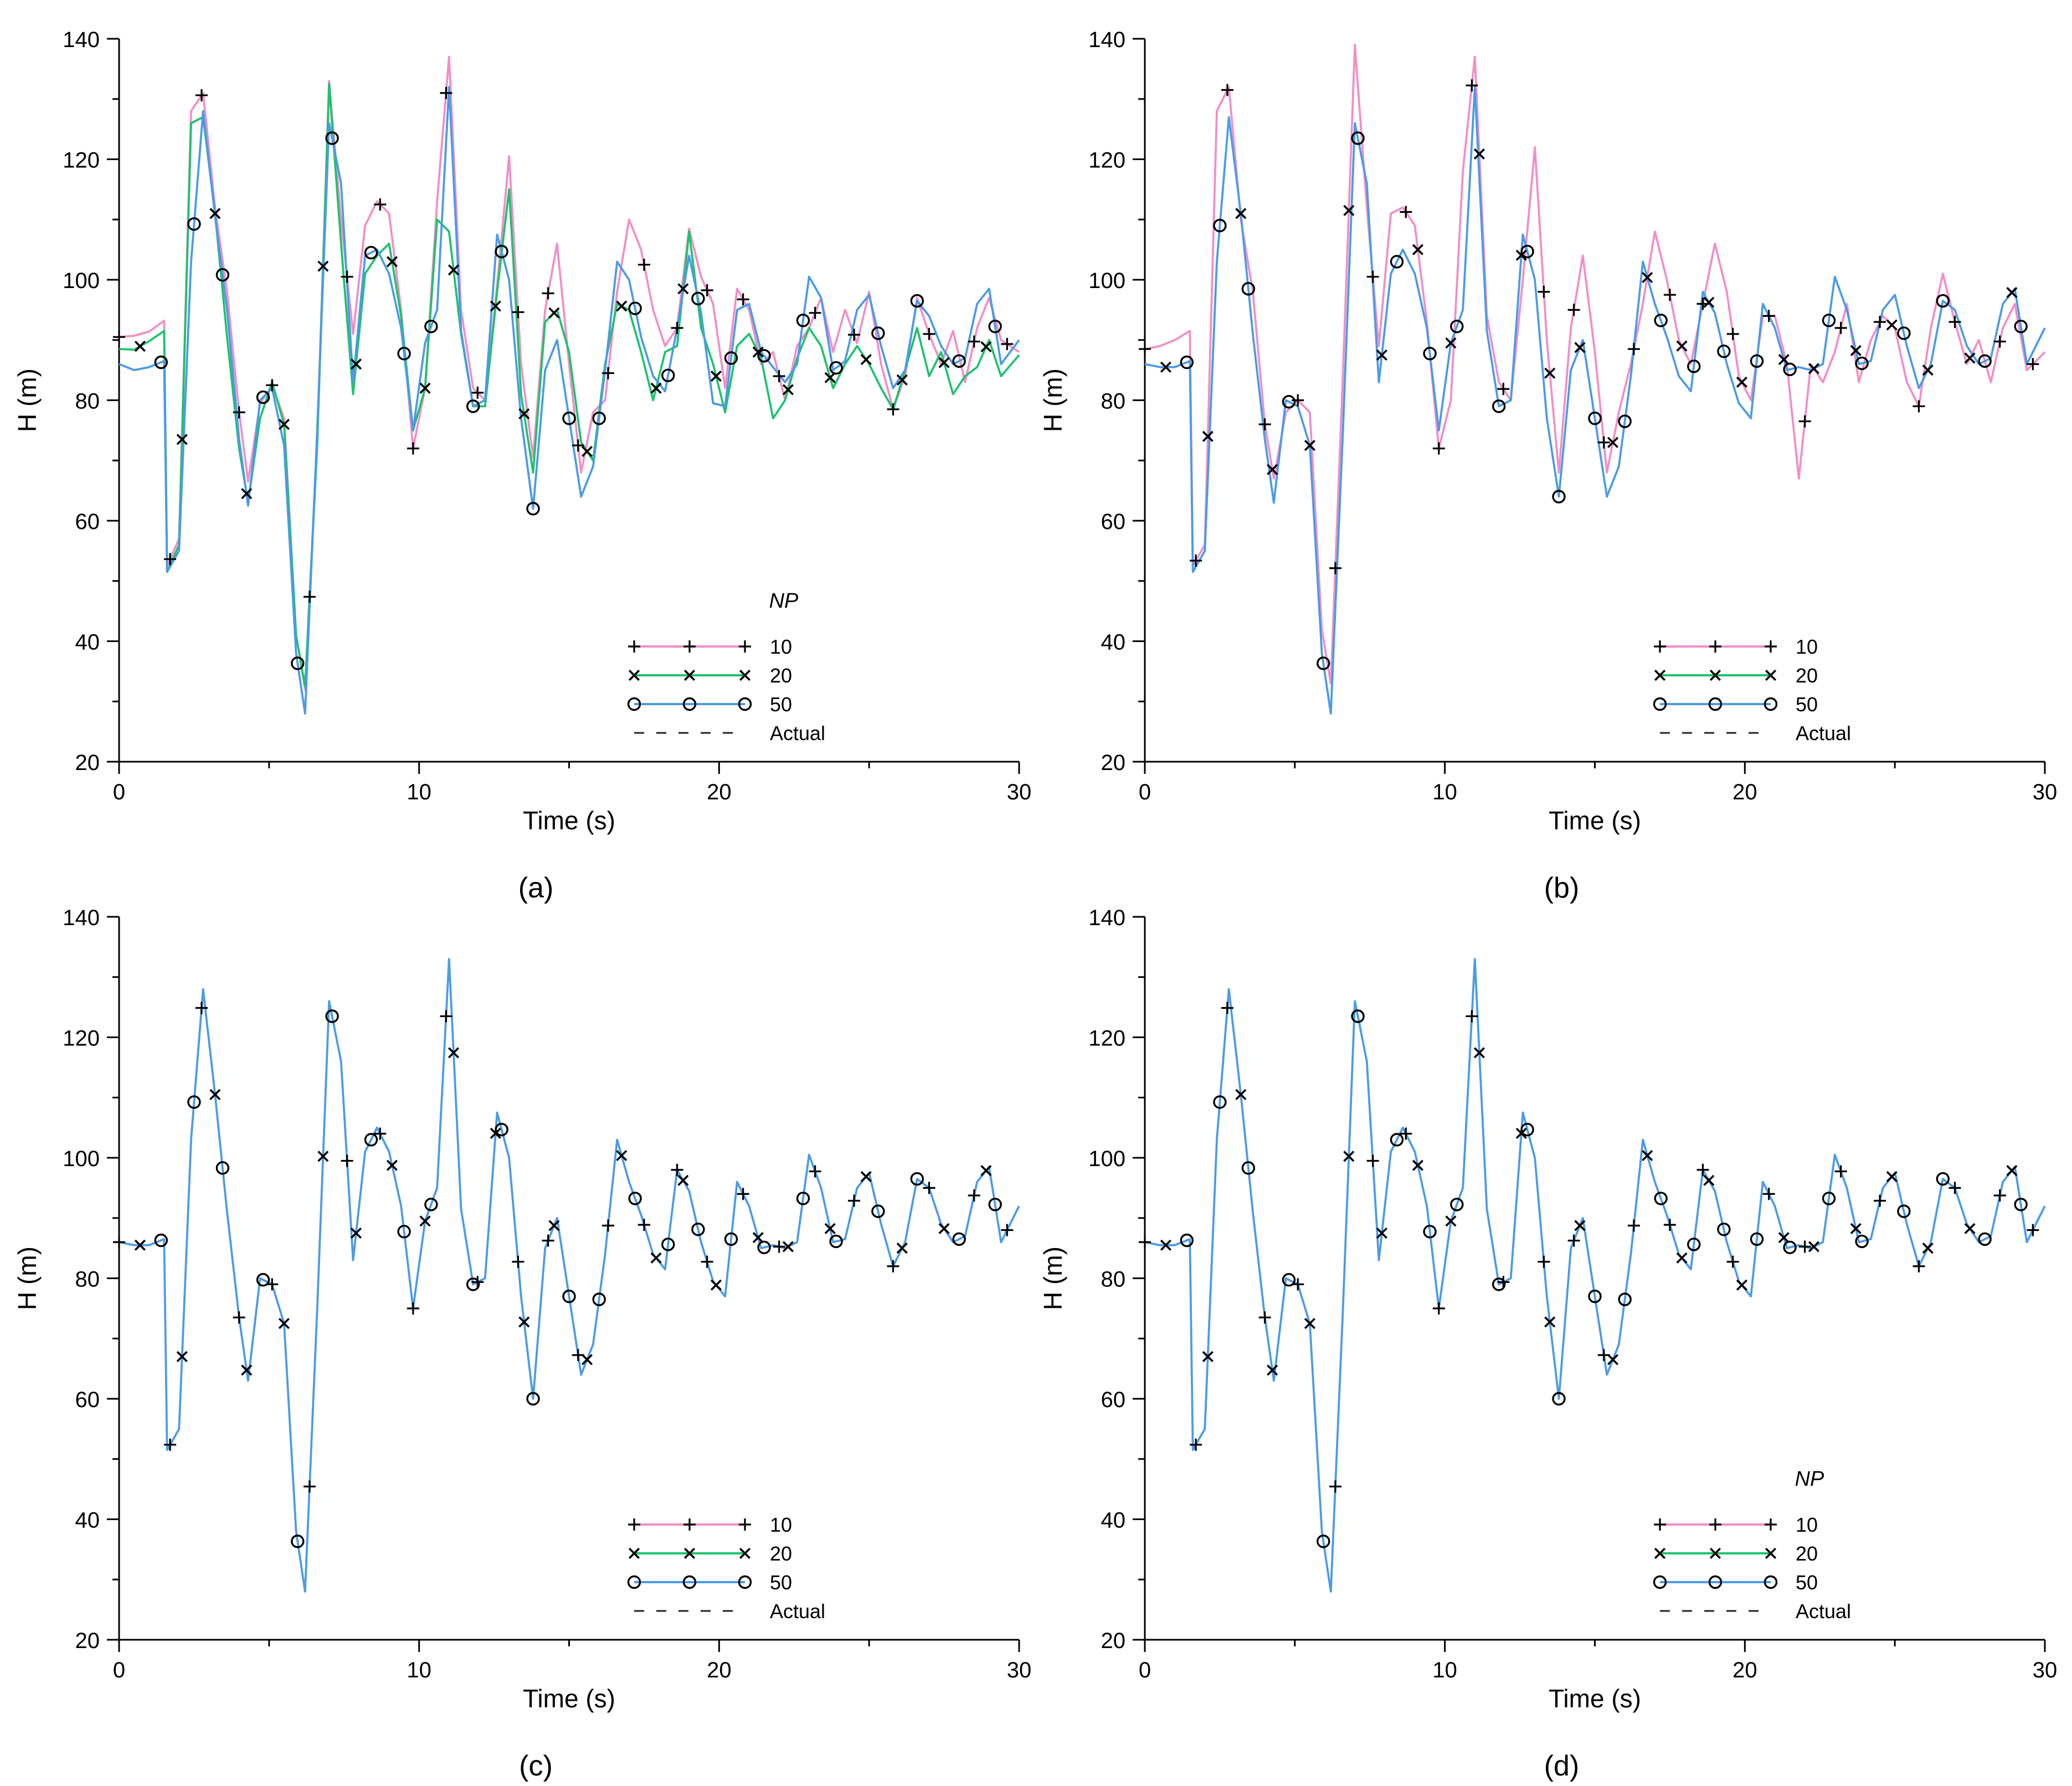 This screenshot has height=1786, width=2072. I want to click on x-tick-label: 0, so click(119, 792).